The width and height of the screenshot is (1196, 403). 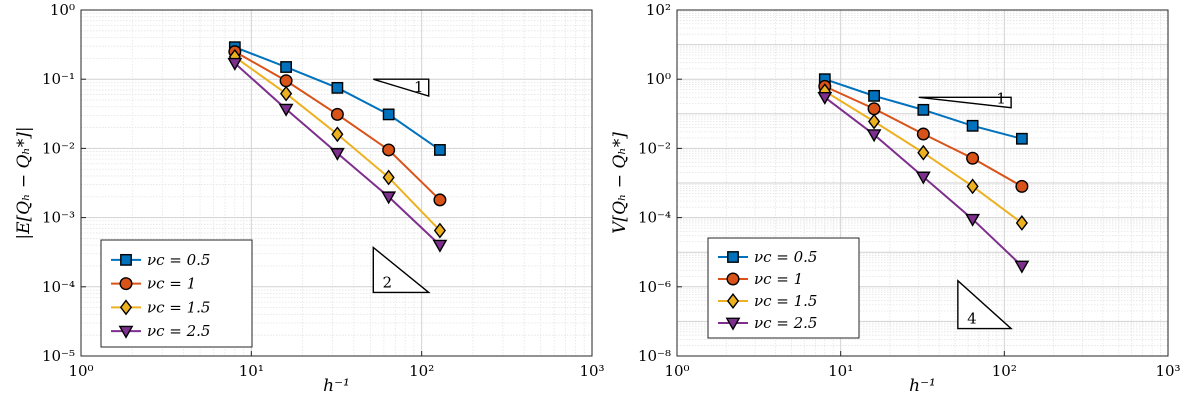 I want to click on x-axis-label: h⁻¹, so click(x=336, y=386).